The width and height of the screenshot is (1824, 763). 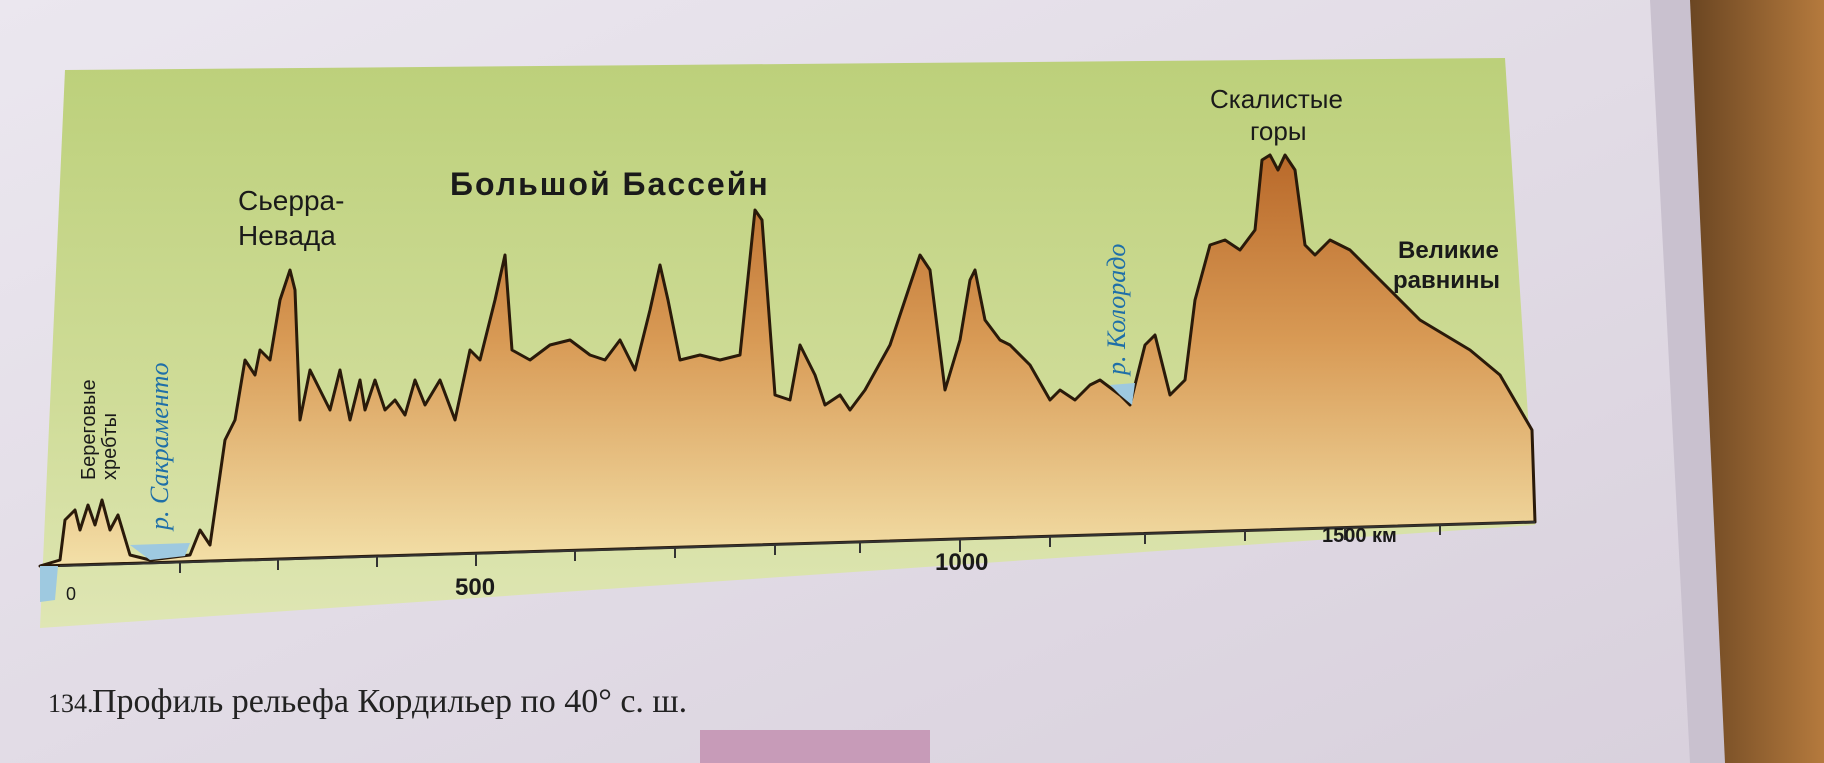 What do you see at coordinates (1278, 131) in the screenshot?
I see `region-label: горы` at bounding box center [1278, 131].